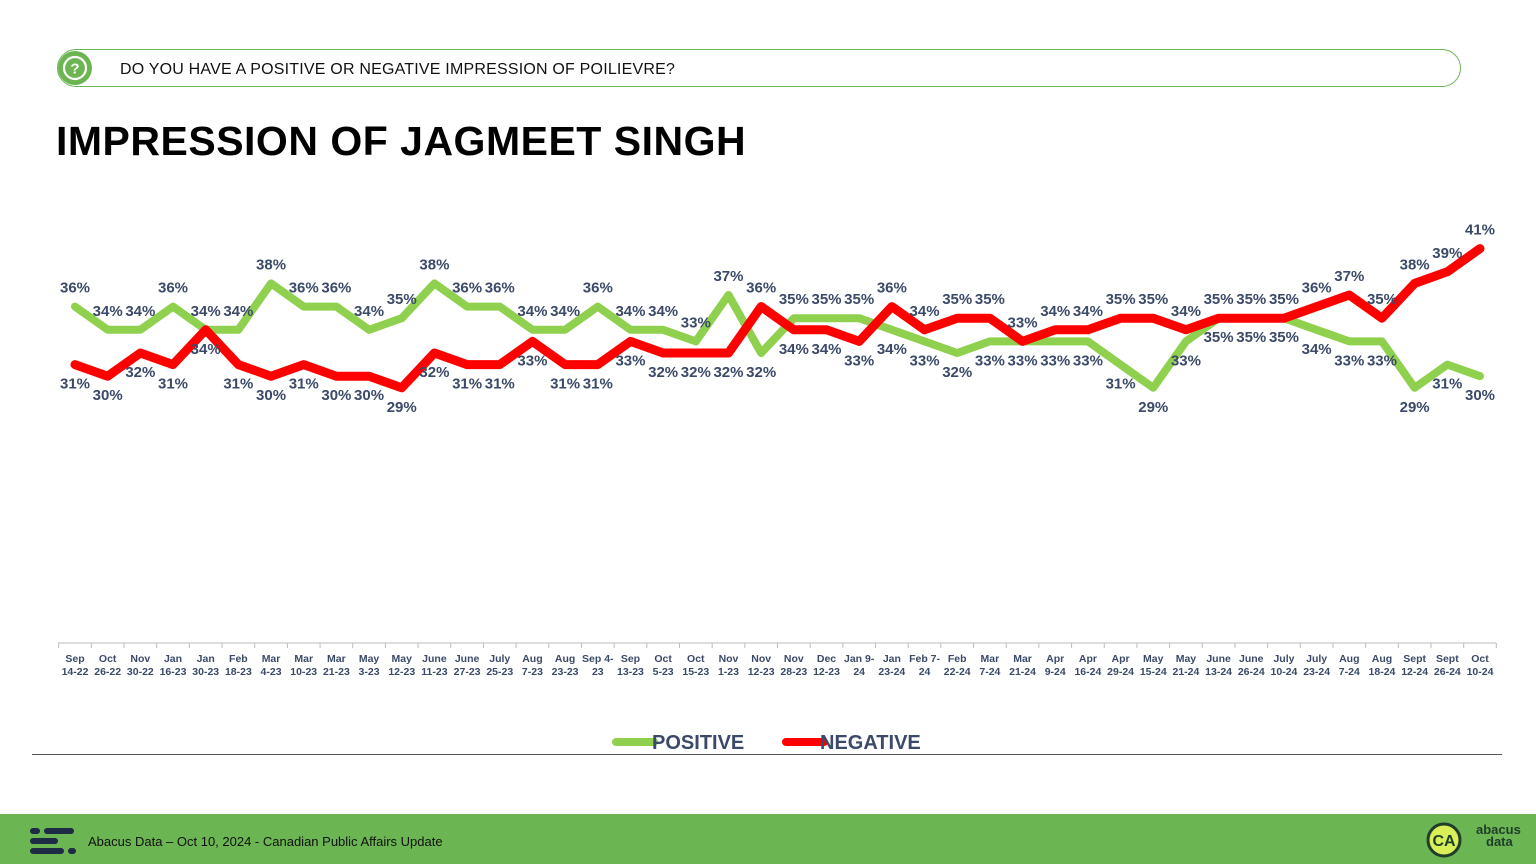 The width and height of the screenshot is (1536, 865). What do you see at coordinates (336, 665) in the screenshot?
I see `x-tick-label: Mar 21-23` at bounding box center [336, 665].